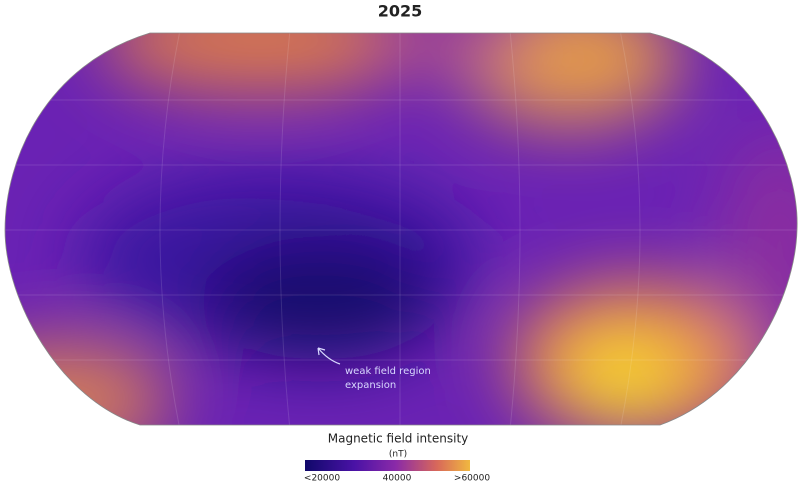  What do you see at coordinates (329, 356) in the screenshot?
I see `annotation-arrow` at bounding box center [329, 356].